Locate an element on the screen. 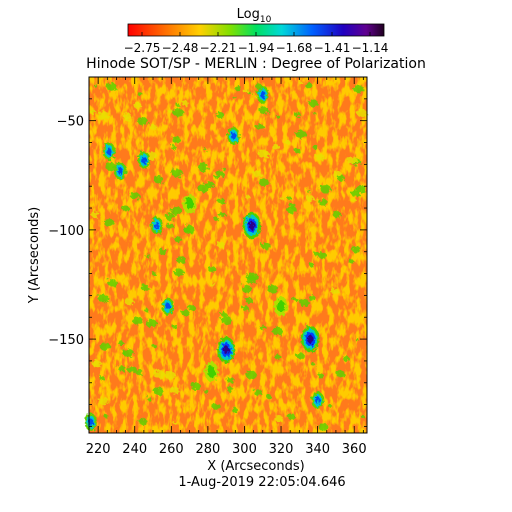  colorbar-tick-label: −1.41 is located at coordinates (332, 48).